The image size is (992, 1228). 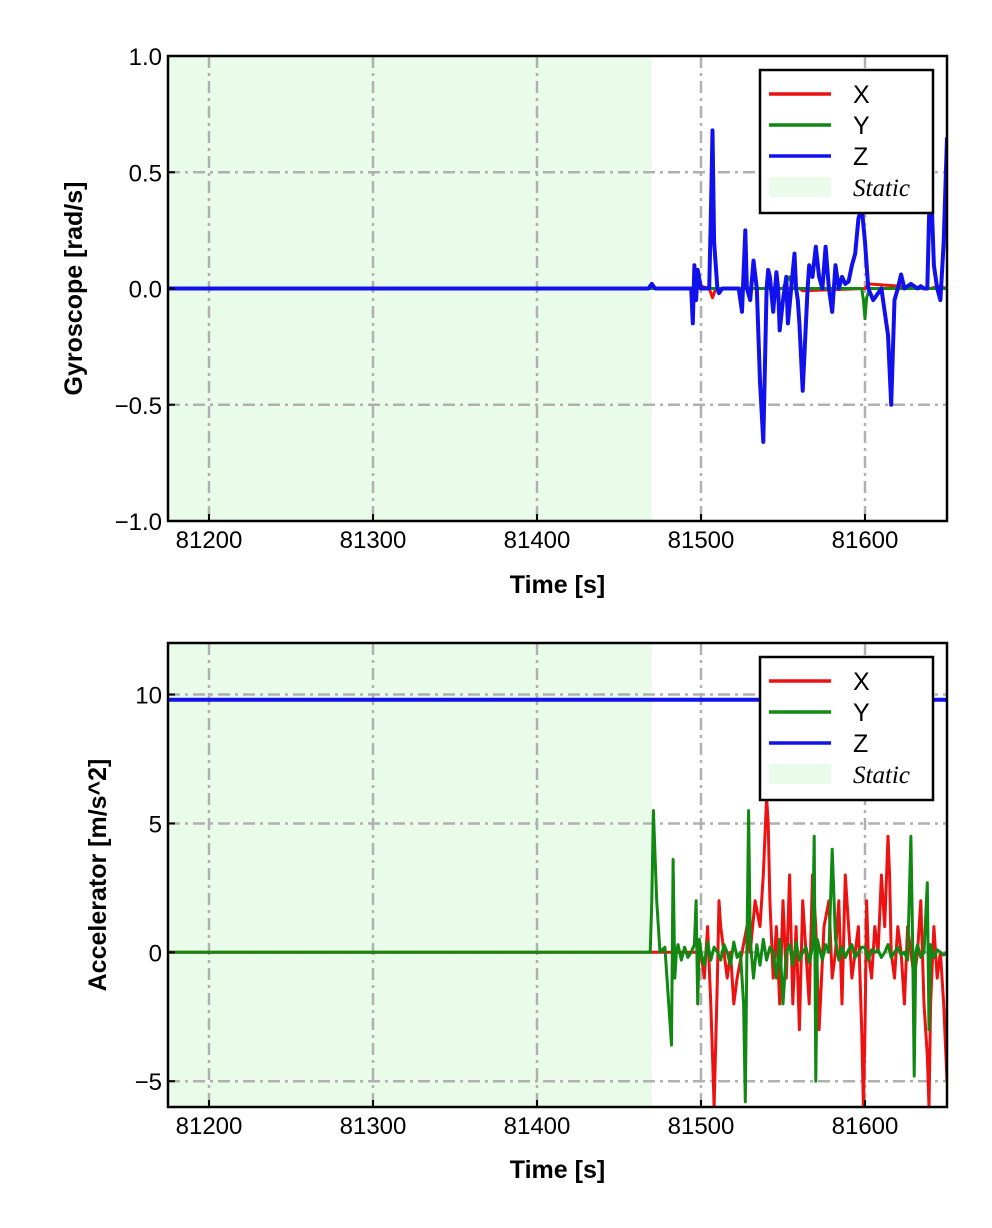 What do you see at coordinates (148, 696) in the screenshot?
I see `y-tick-label: 10` at bounding box center [148, 696].